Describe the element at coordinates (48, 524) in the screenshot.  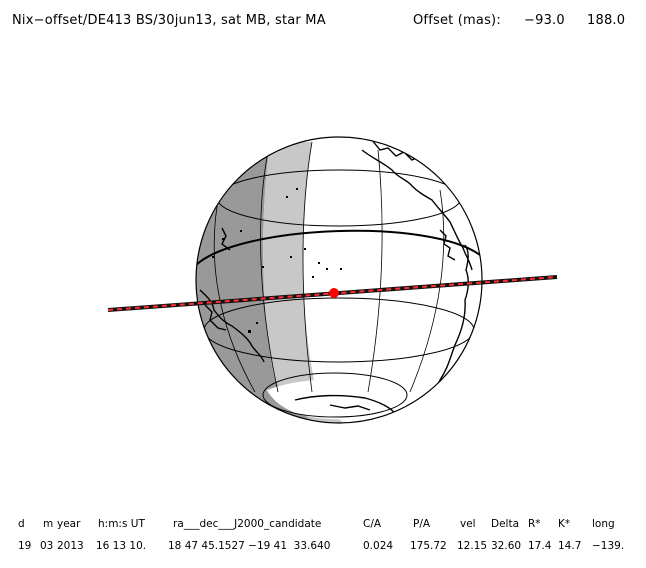
I see `col-header-month: m` at that location.